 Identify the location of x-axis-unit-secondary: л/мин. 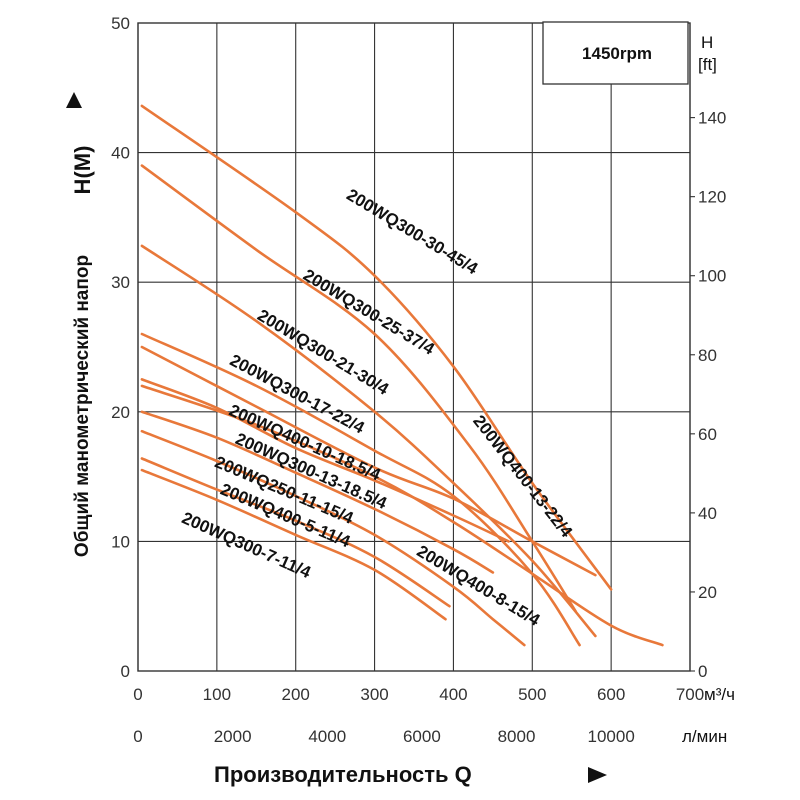
(704, 736).